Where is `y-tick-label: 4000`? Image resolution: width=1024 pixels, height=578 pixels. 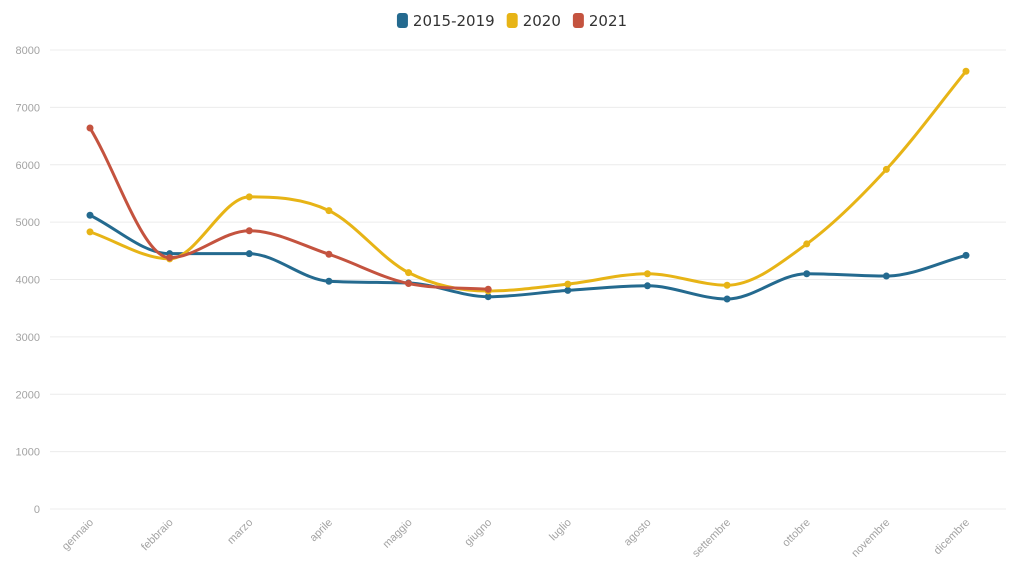
y-tick-label: 4000 is located at coordinates (28, 281).